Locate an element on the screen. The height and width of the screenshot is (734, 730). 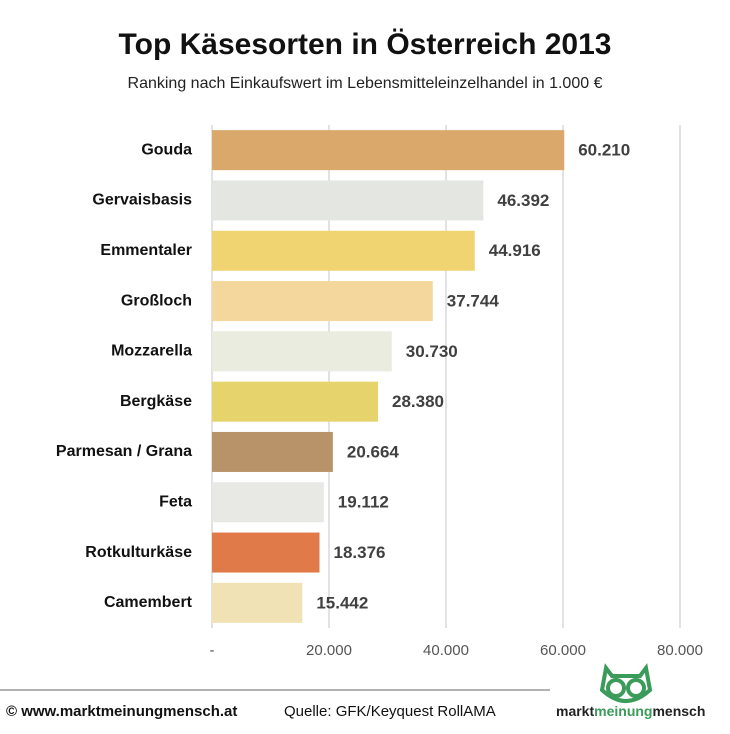
value-label: 19.112 is located at coordinates (363, 502).